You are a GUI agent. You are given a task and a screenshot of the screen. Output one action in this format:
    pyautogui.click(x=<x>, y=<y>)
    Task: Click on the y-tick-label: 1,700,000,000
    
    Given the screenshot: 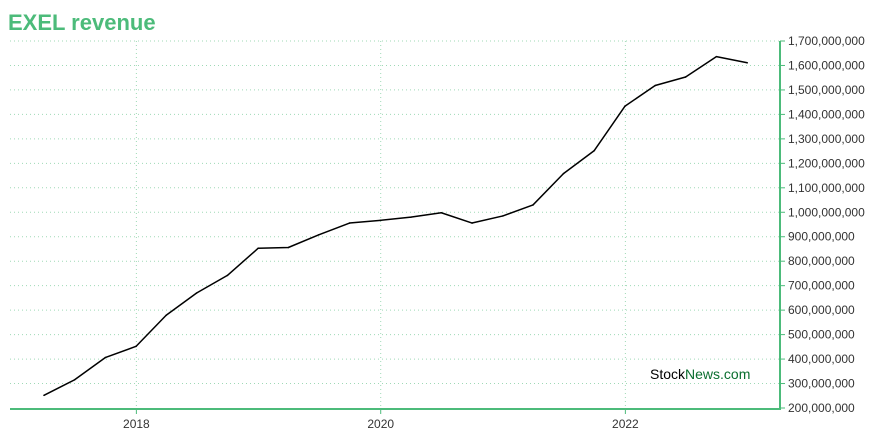 What is the action you would take?
    pyautogui.click(x=826, y=41)
    